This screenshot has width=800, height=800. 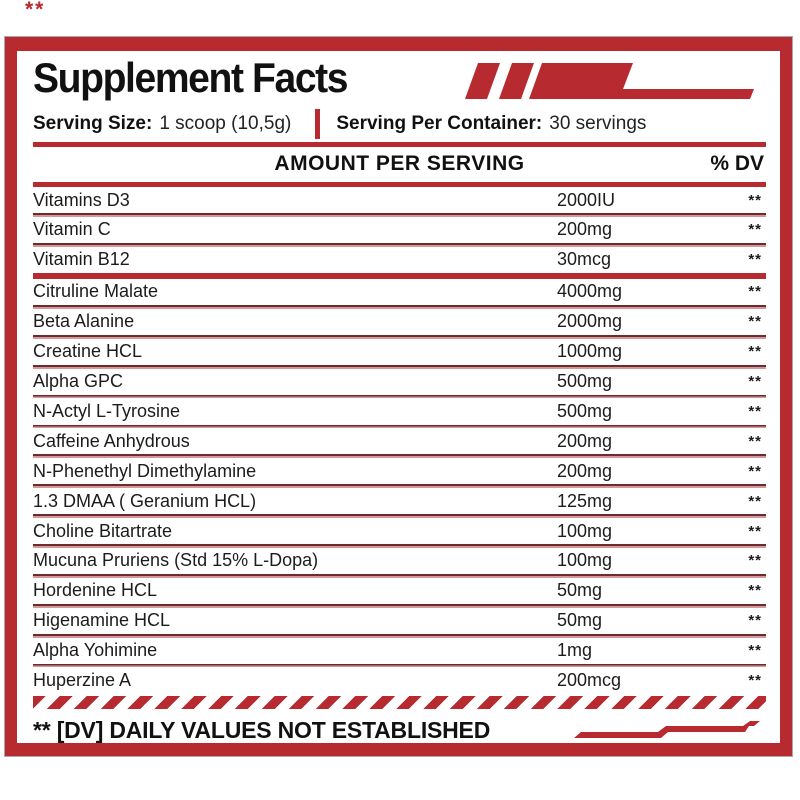 I want to click on hazard-stripe-band, so click(x=399, y=702).